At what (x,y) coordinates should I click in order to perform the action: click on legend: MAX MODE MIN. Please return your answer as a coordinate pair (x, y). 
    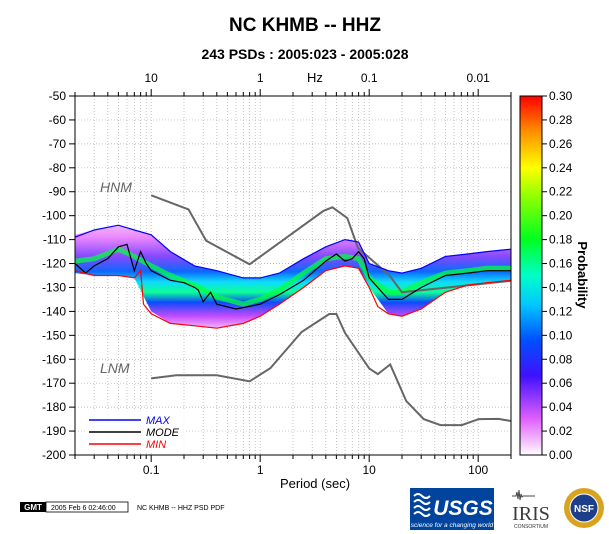
    Looking at the image, I should click on (136, 431).